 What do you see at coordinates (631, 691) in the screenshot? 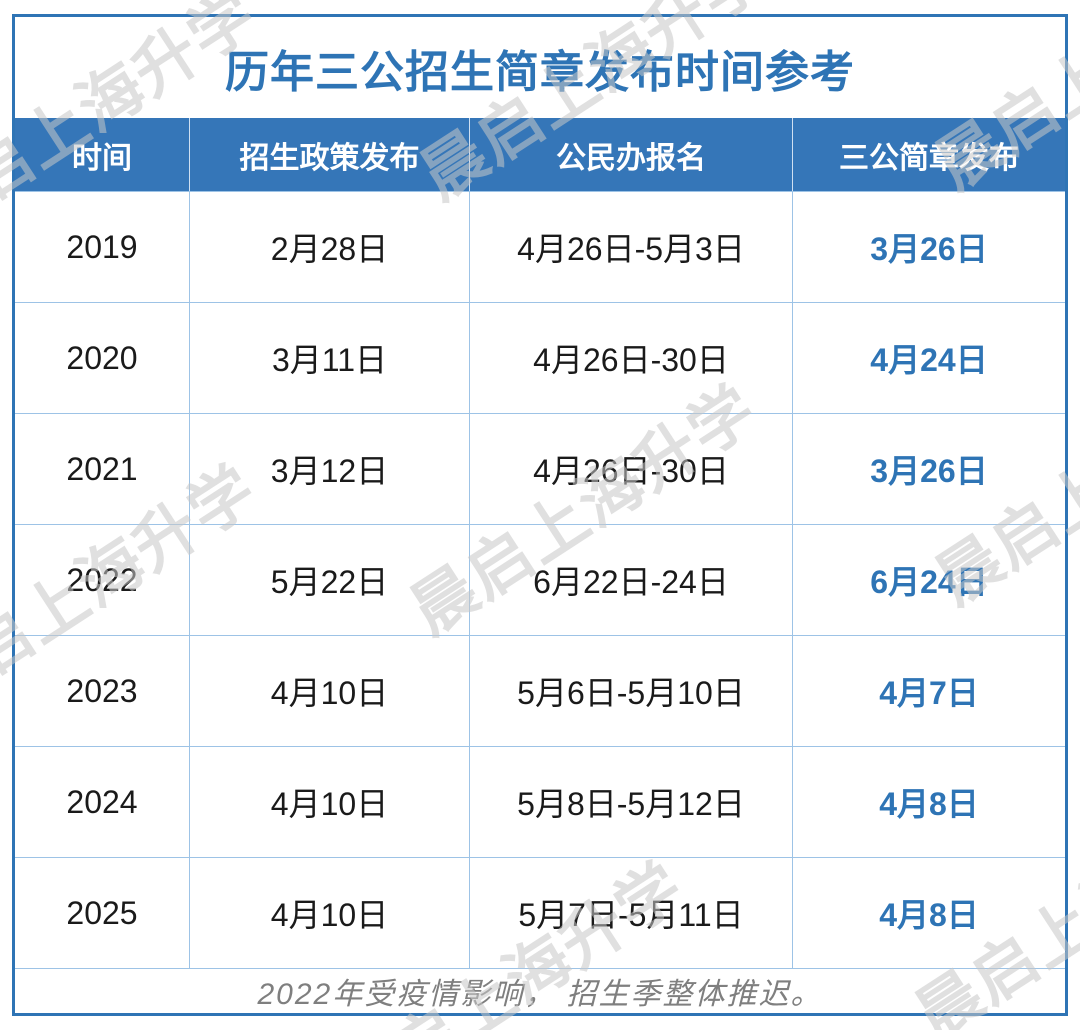
I see `application-cell: 5月6日-5月10日` at bounding box center [631, 691].